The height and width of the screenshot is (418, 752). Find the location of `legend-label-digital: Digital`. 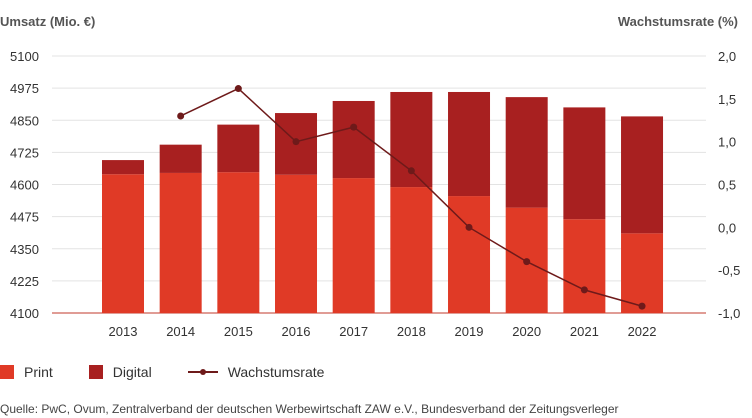

legend-label-digital: Digital is located at coordinates (132, 372).